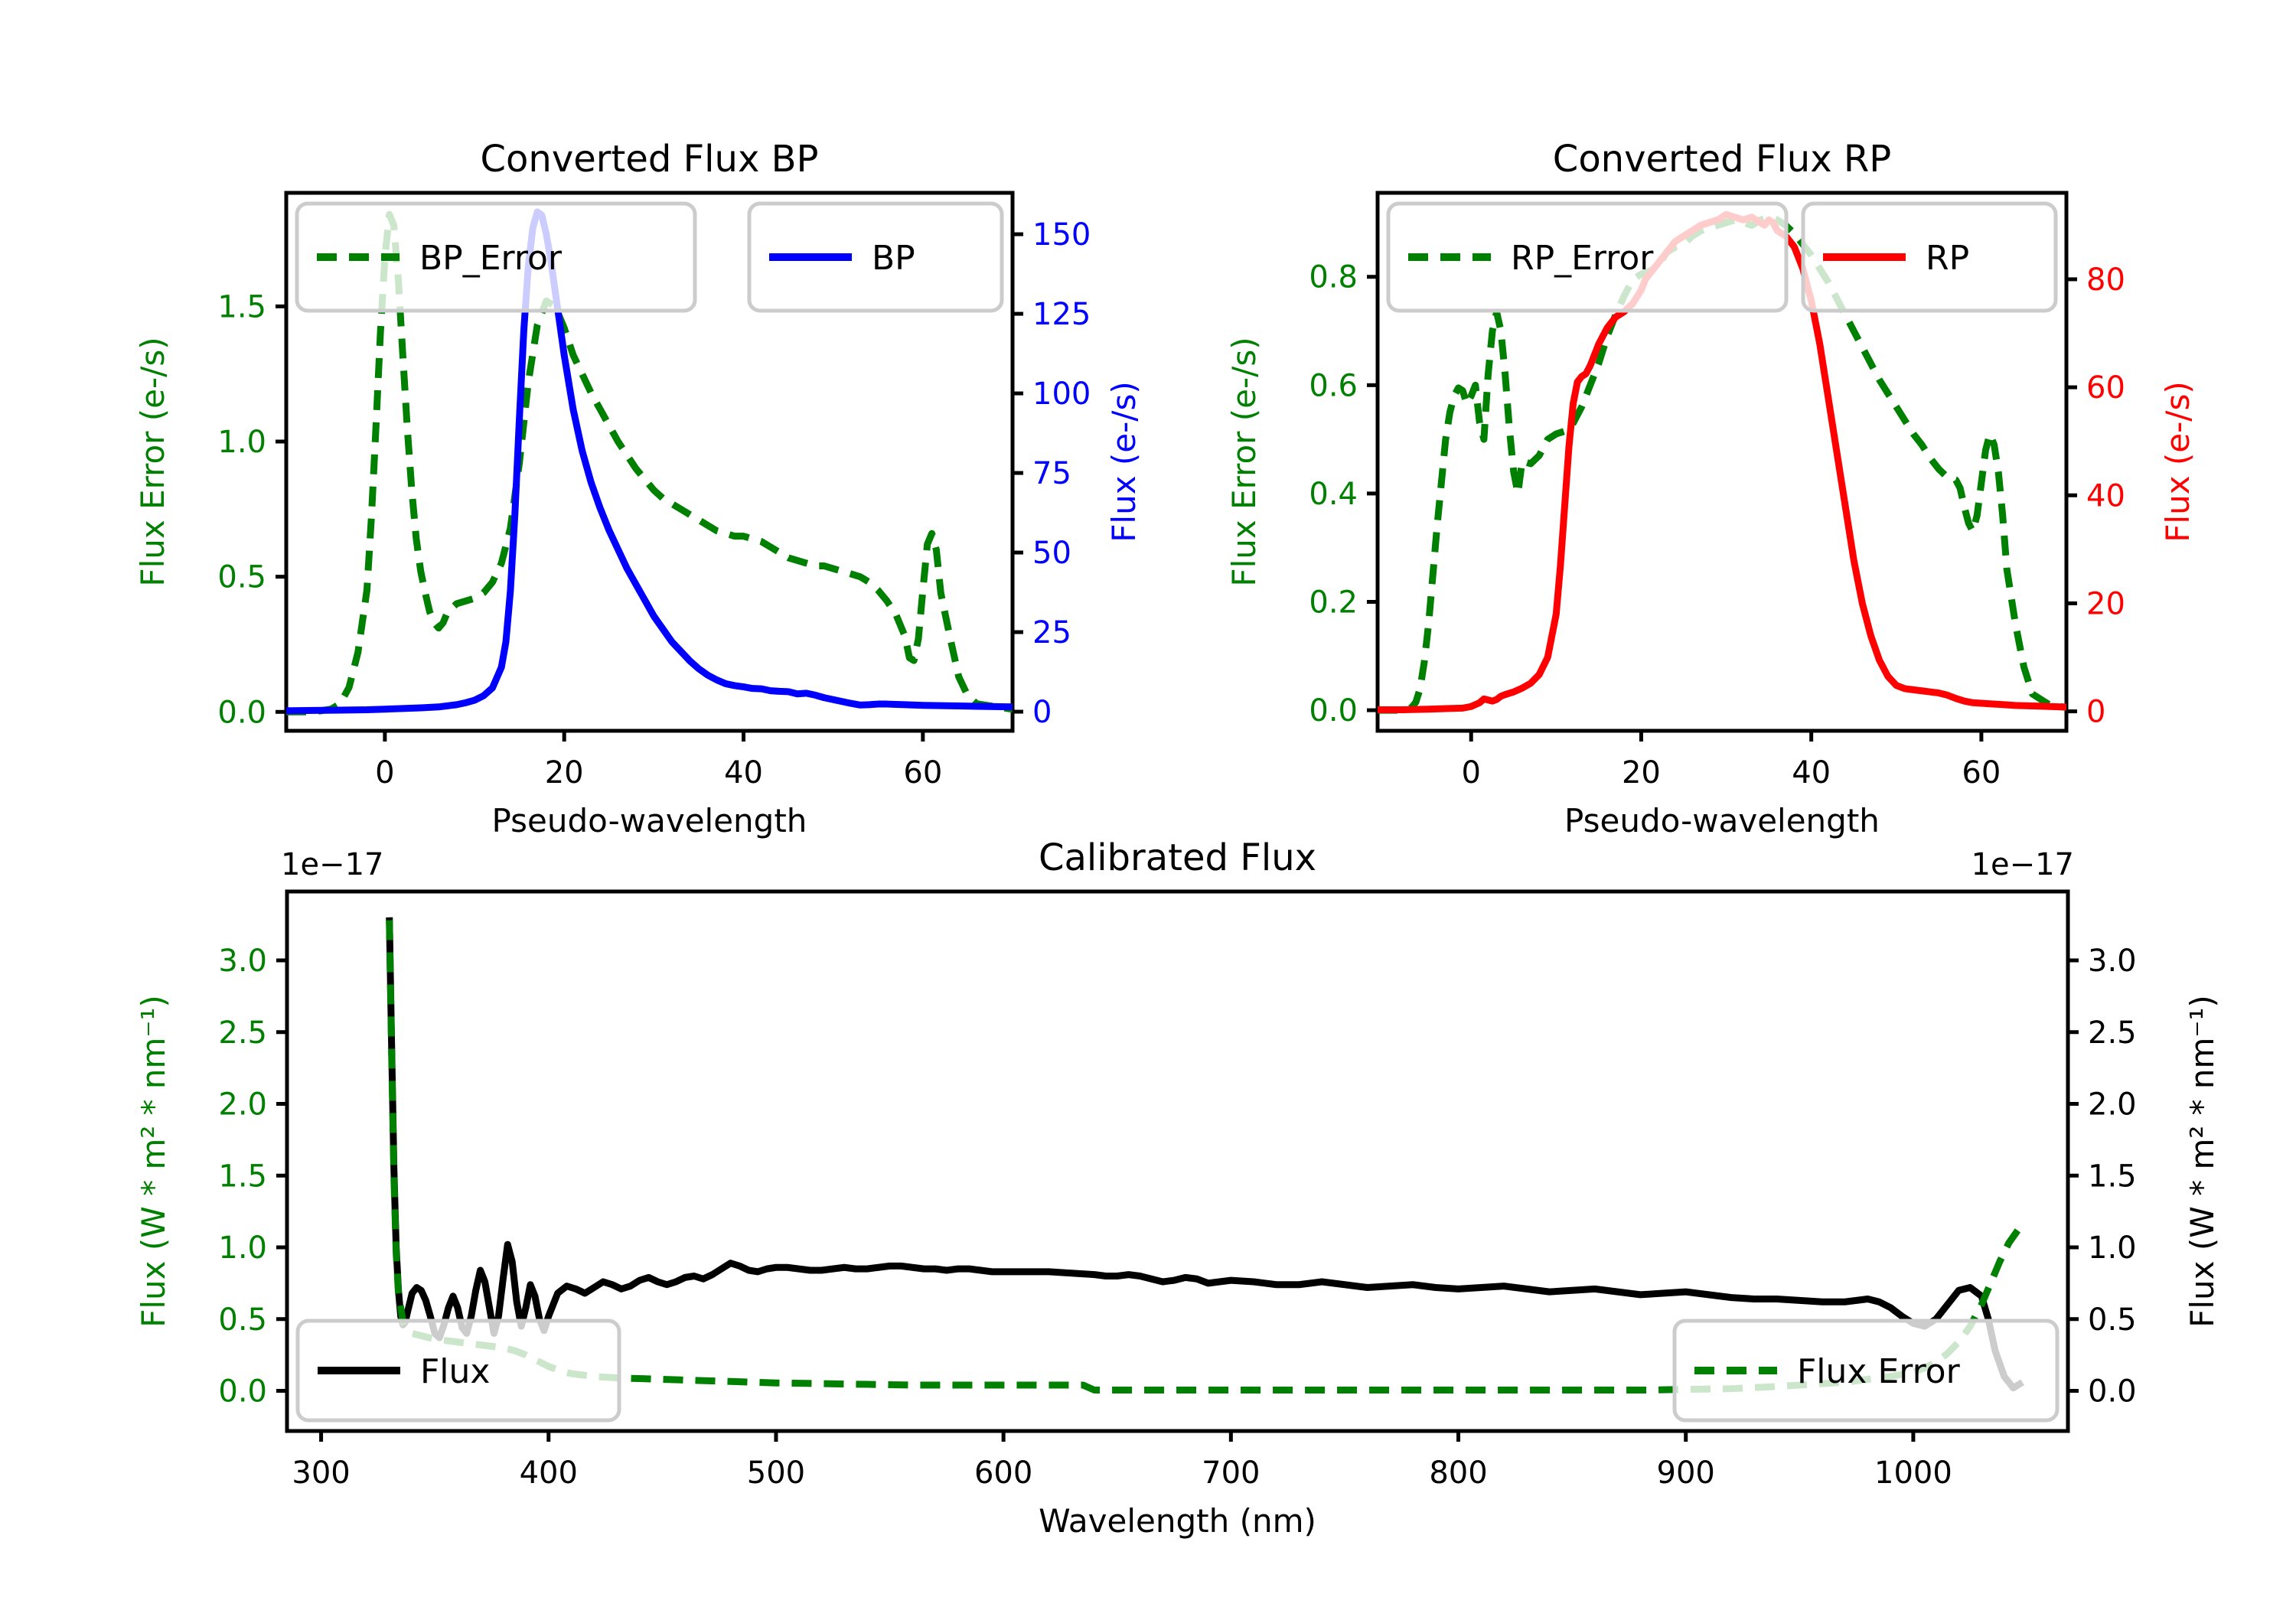  Describe the element at coordinates (2202, 1161) in the screenshot. I see `yaxis-label-right-calibrated: Flux (W * m² * nm⁻¹)` at that location.